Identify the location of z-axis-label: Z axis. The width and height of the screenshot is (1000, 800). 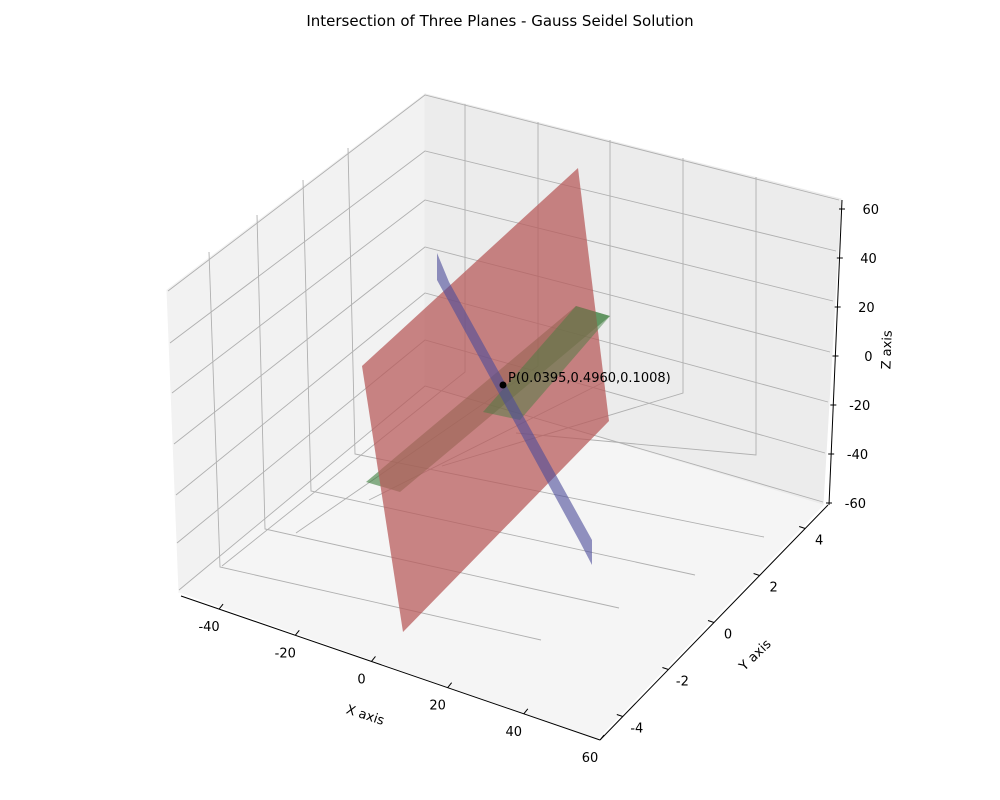
(887, 350).